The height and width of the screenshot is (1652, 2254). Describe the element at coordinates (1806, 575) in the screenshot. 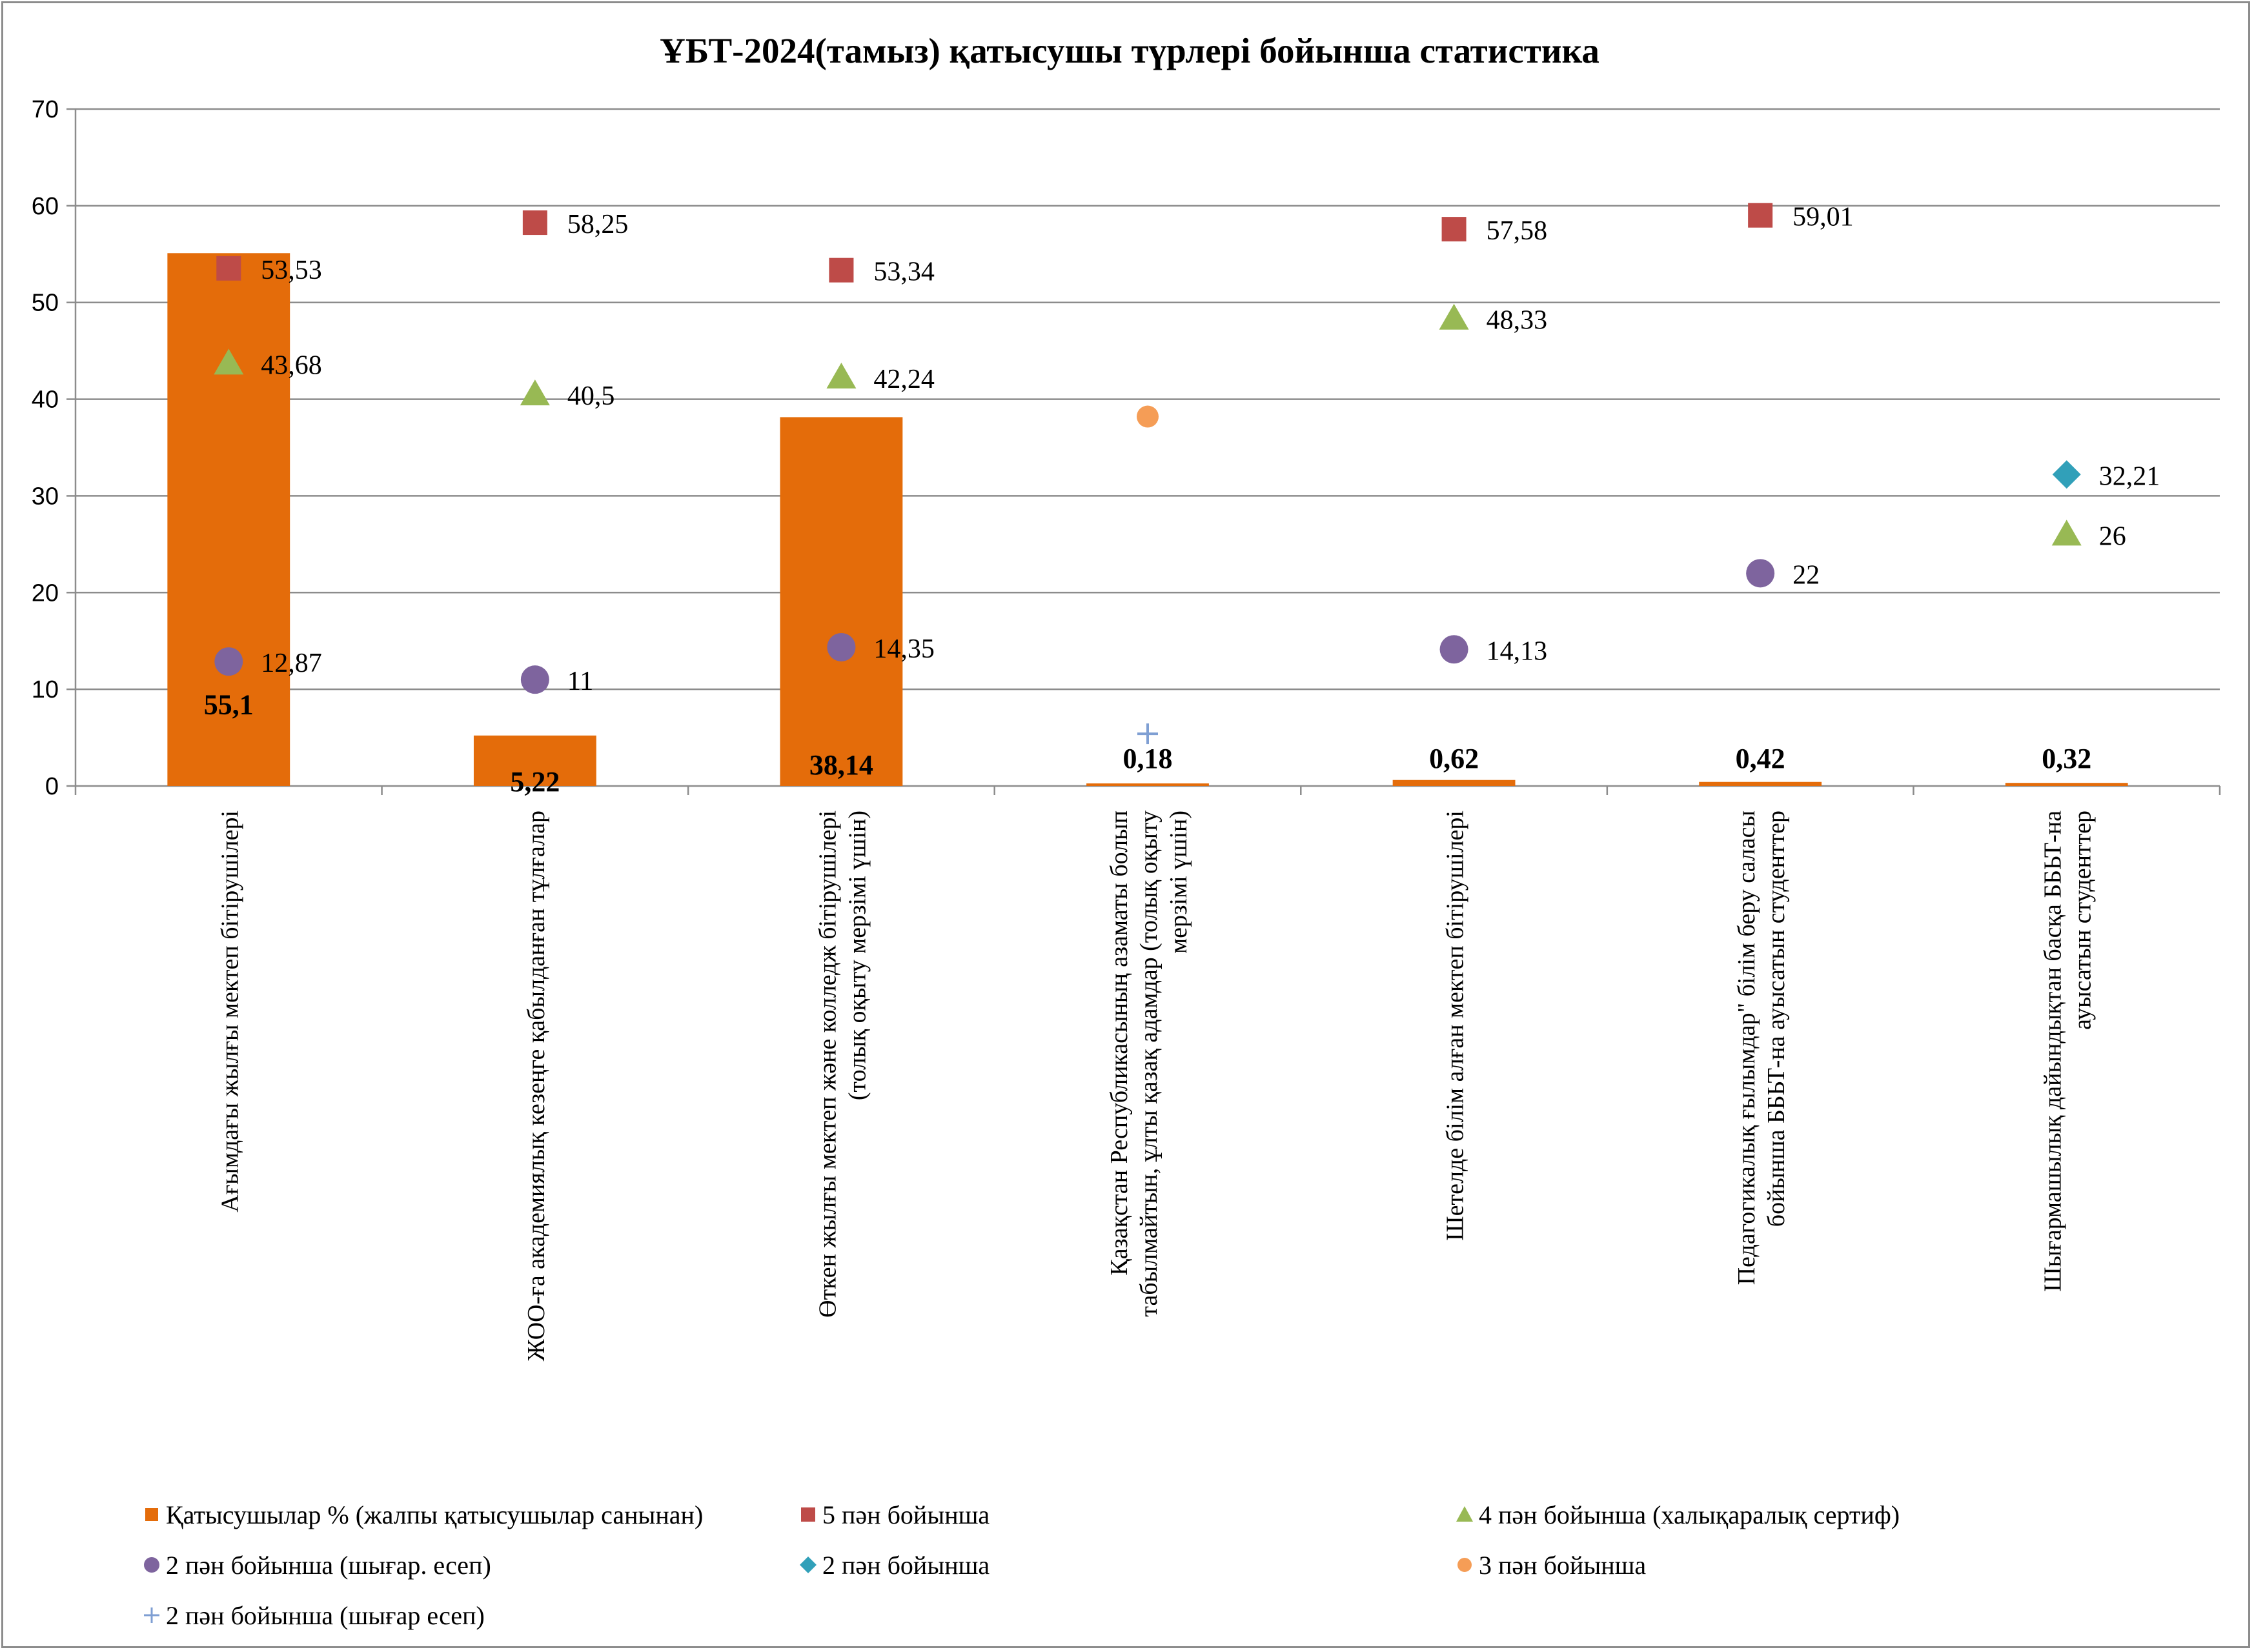

I see `point-value-label: 22` at that location.